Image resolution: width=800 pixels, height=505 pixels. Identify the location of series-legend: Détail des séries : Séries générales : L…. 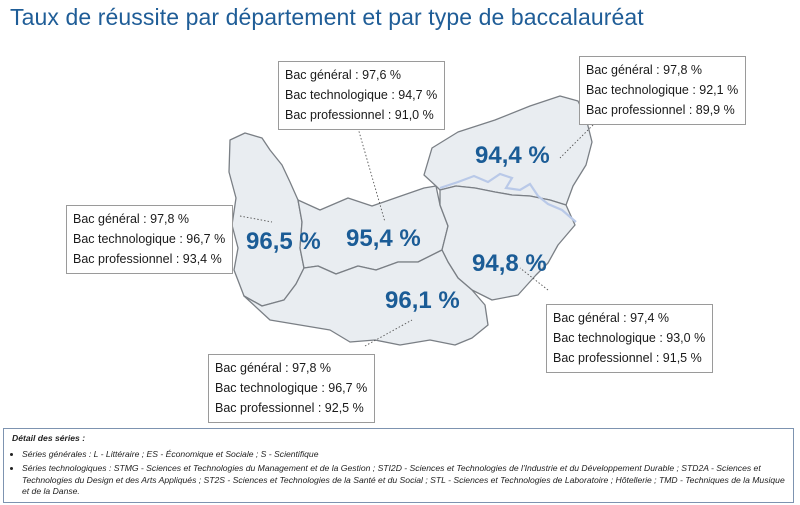
(398, 465).